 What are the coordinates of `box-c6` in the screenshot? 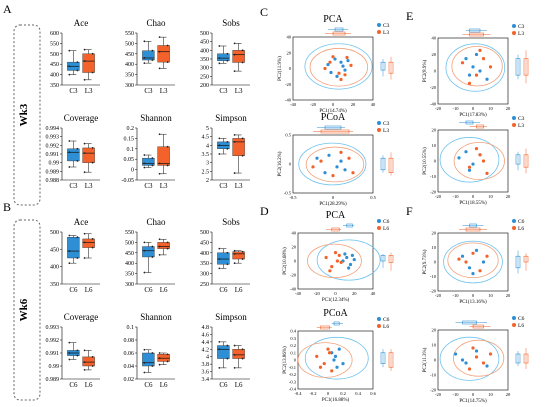 It's located at (148, 359).